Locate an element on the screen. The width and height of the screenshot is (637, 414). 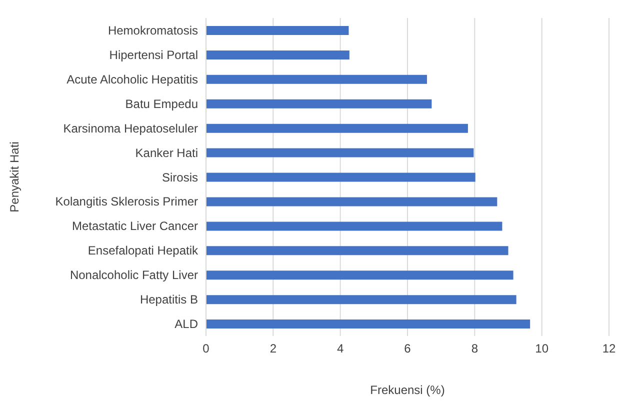
y-tick-label: Metastatic Liver Cancer is located at coordinates (135, 226).